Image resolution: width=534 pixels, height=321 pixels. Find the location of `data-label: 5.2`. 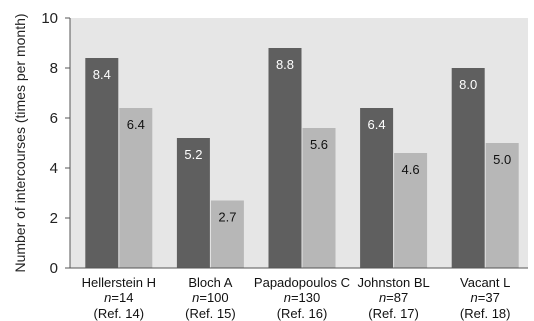

data-label: 5.2 is located at coordinates (193, 154).